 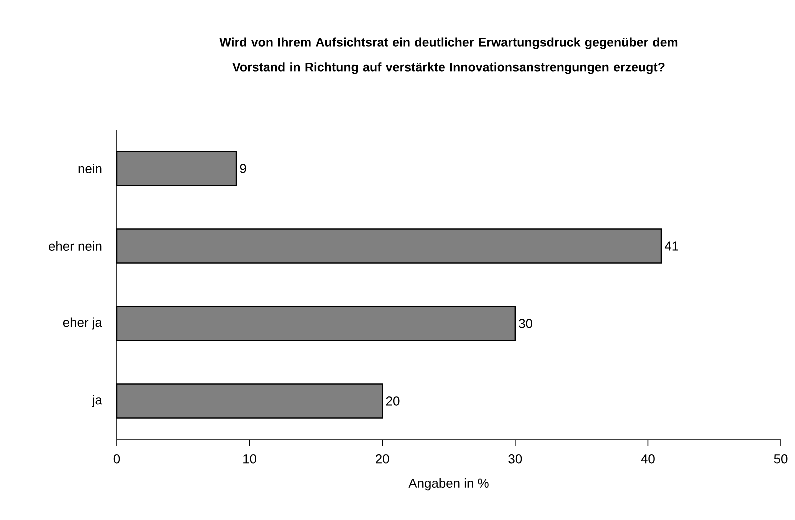 What do you see at coordinates (449, 56) in the screenshot?
I see `chart-title: Wird von Ihrem Aufsichtsrat ein deutlicher Erwartungsdruck gegenüber dem Vorstand in Richtung auf verstärkte Innovationsanstrengungen erzeugt?` at bounding box center [449, 56].